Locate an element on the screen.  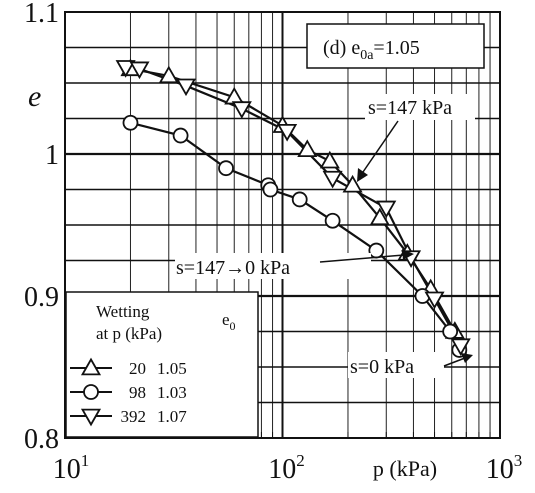
y-tick-label-0.9: 0.9 is located at coordinates (41, 297).